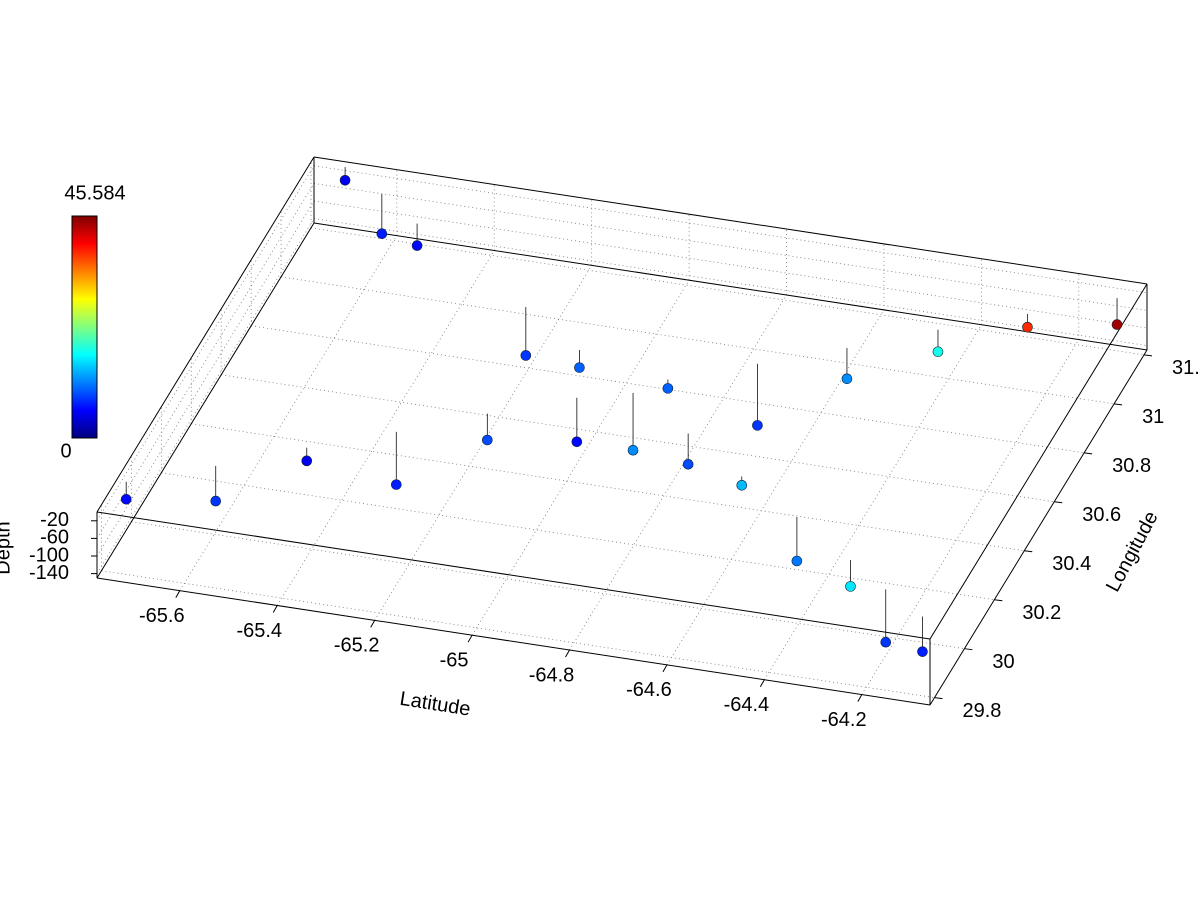  Describe the element at coordinates (162, 616) in the screenshot. I see `x-tick-label: -65.6` at that location.